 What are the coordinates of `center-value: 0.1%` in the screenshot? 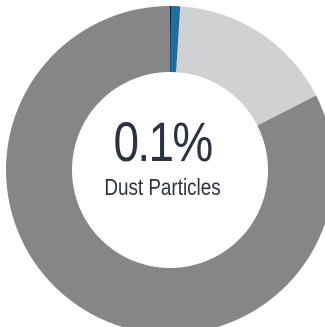 It's located at (163, 141).